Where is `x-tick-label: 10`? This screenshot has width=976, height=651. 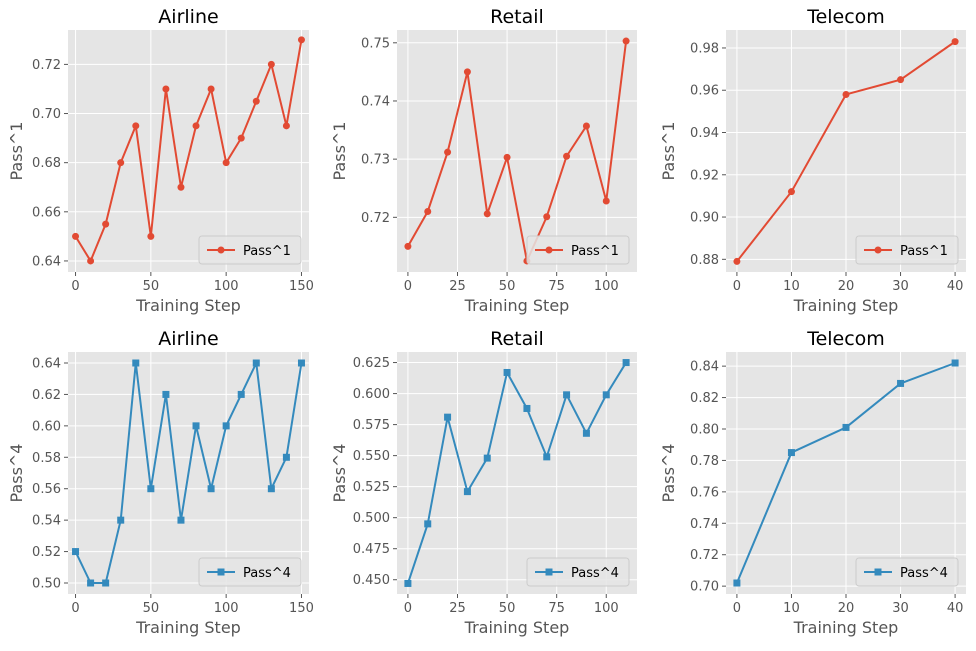
x-tick-label: 10 is located at coordinates (791, 608).